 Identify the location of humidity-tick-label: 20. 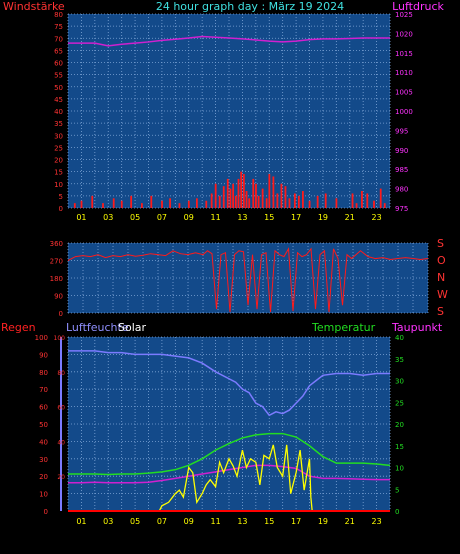
(61, 477).